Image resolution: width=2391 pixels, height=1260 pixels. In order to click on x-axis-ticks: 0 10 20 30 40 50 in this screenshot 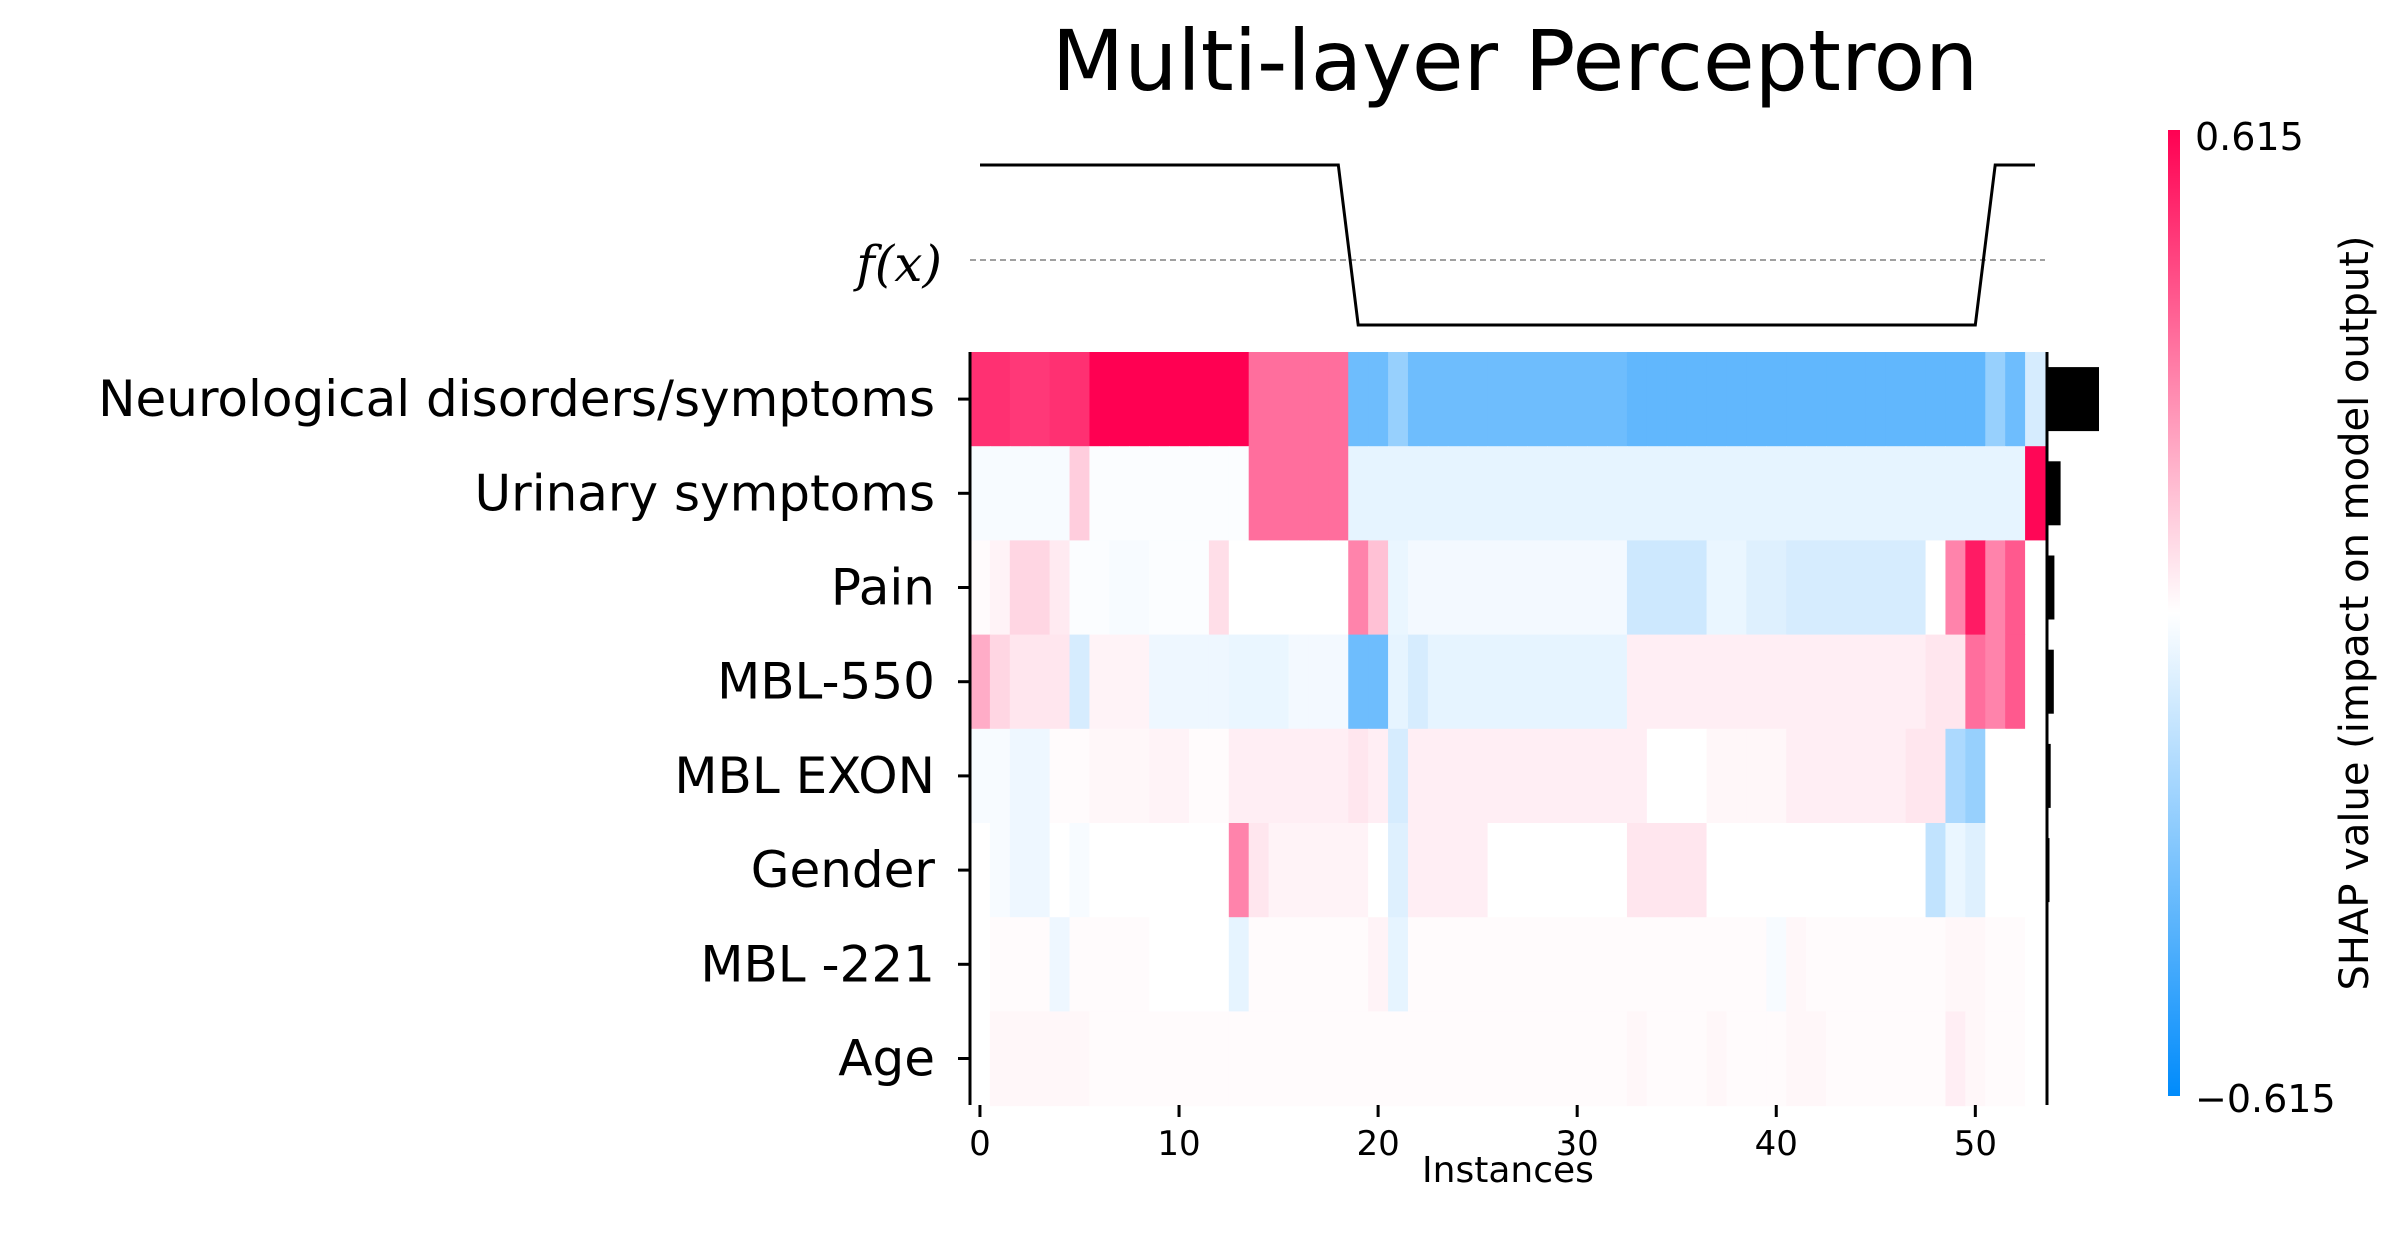, I will do `click(1483, 1134)`.